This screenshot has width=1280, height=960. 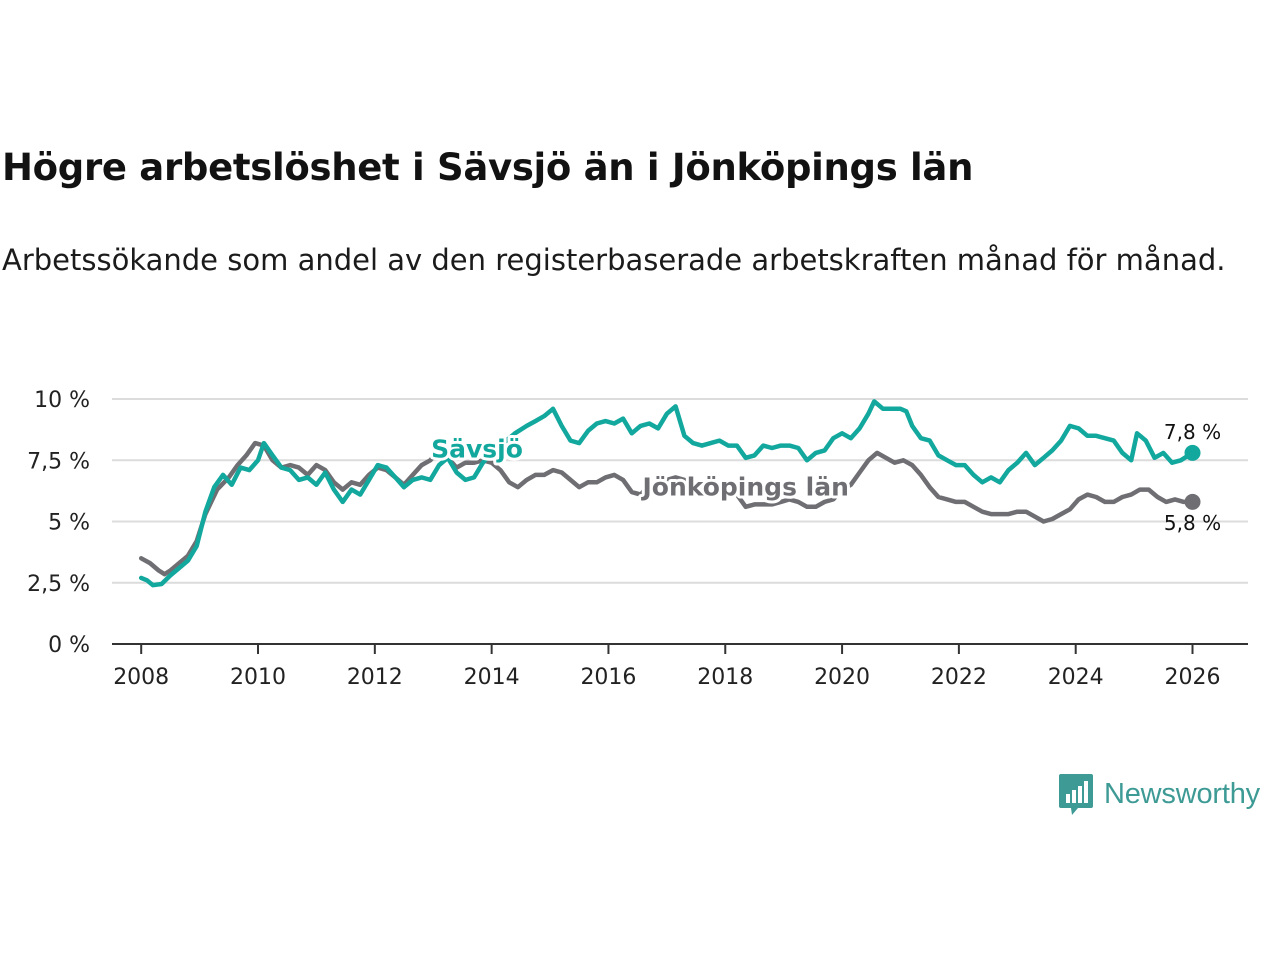 I want to click on x-tick-label: 2014, so click(x=492, y=677).